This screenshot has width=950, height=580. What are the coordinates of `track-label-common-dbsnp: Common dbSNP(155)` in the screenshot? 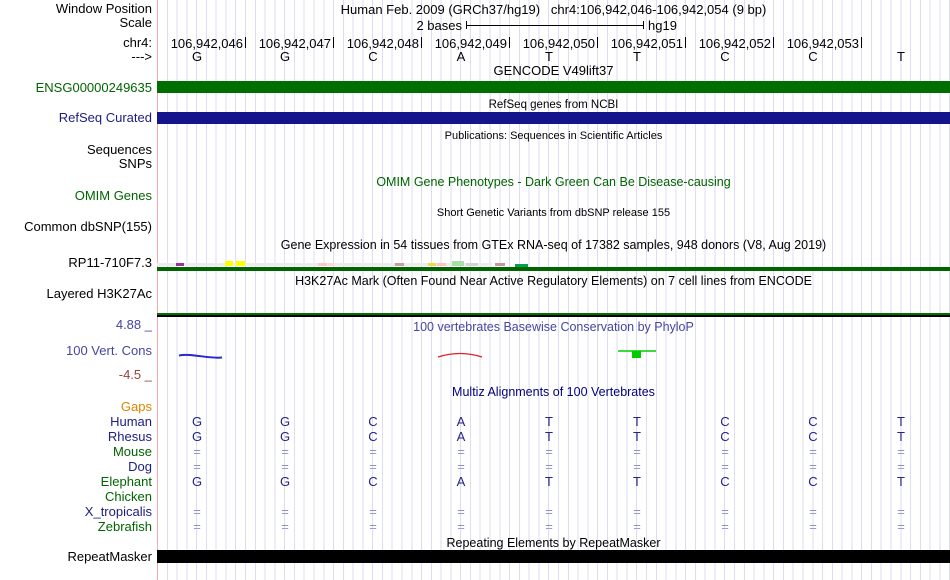 It's located at (88, 226).